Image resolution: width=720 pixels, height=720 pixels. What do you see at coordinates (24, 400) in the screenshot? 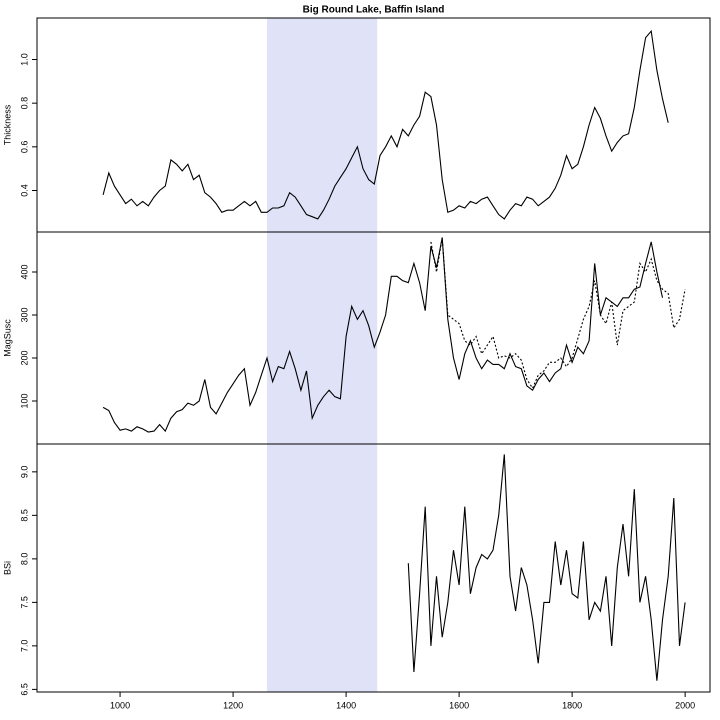
I see `y-tick-label: 100` at bounding box center [24, 400].